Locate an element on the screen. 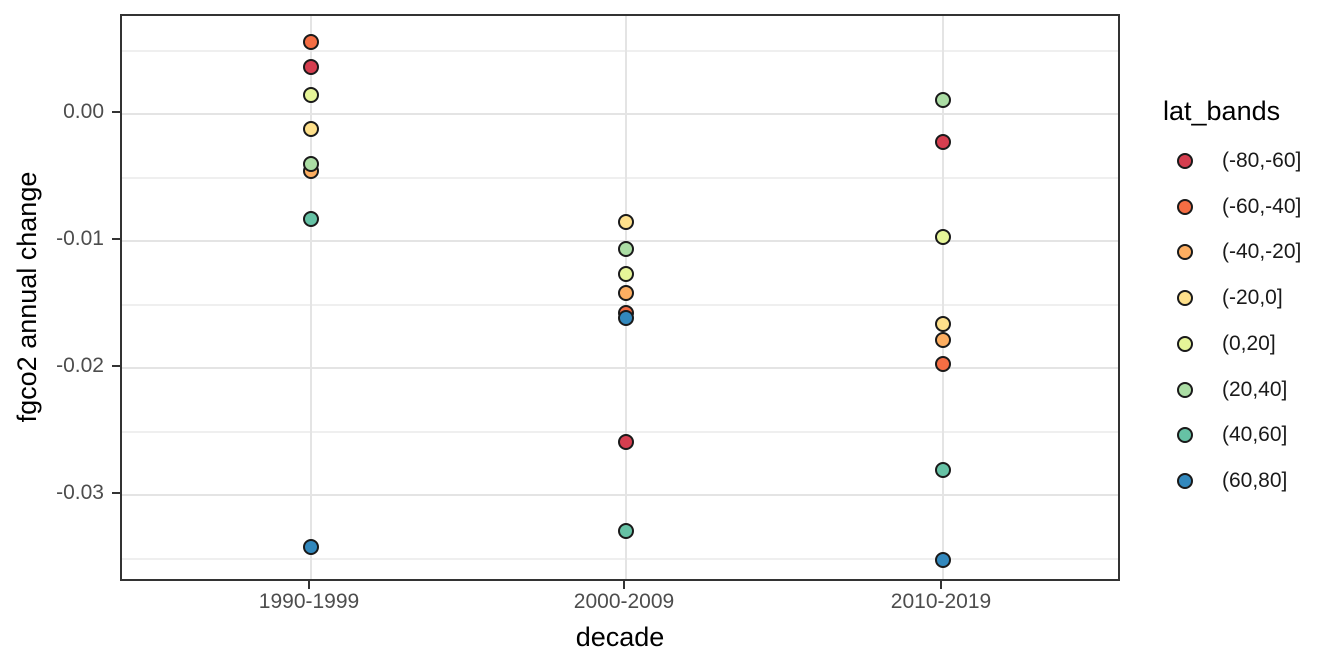 Image resolution: width=1344 pixels, height=672 pixels. legend-item-label: (-80,-60] is located at coordinates (1262, 160).